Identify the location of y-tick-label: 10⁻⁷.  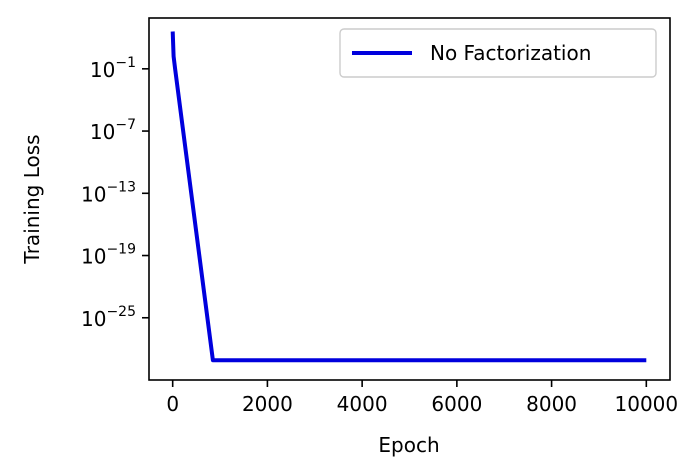
(113, 130).